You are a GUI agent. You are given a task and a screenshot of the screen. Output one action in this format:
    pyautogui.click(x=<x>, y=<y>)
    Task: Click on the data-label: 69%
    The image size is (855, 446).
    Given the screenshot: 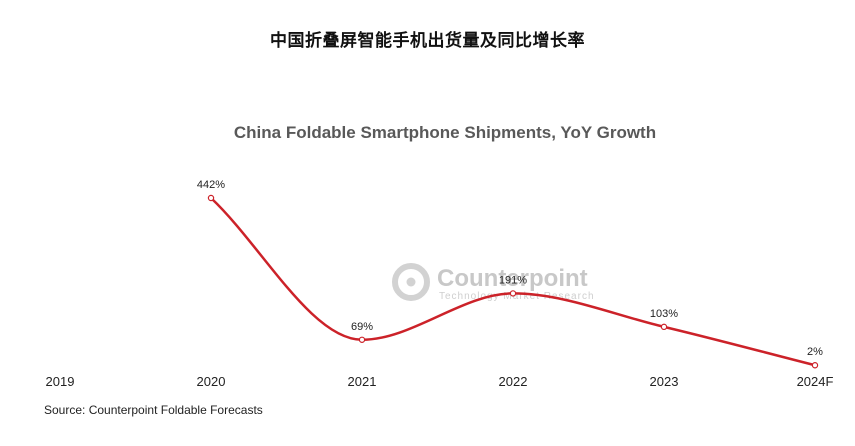 What is the action you would take?
    pyautogui.click(x=362, y=327)
    